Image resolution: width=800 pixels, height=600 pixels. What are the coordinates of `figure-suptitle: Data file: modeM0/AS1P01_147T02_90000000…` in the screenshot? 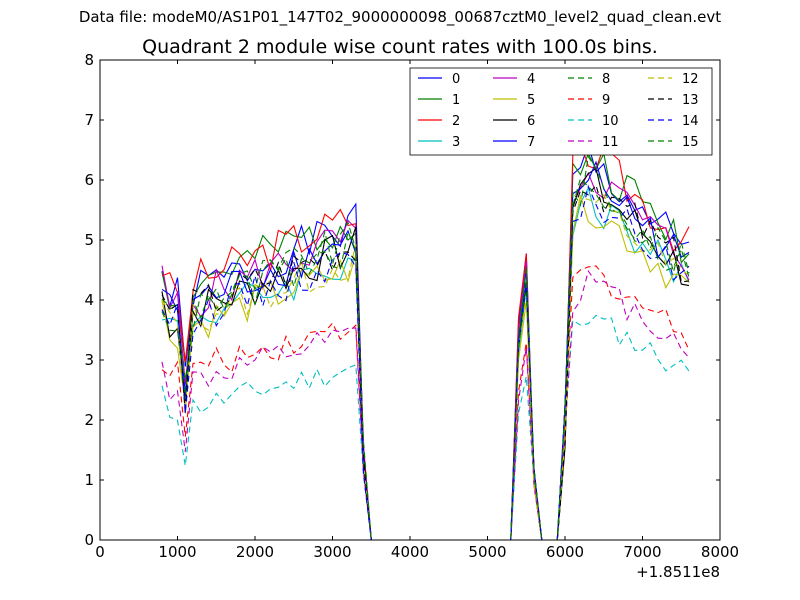 It's located at (400, 17).